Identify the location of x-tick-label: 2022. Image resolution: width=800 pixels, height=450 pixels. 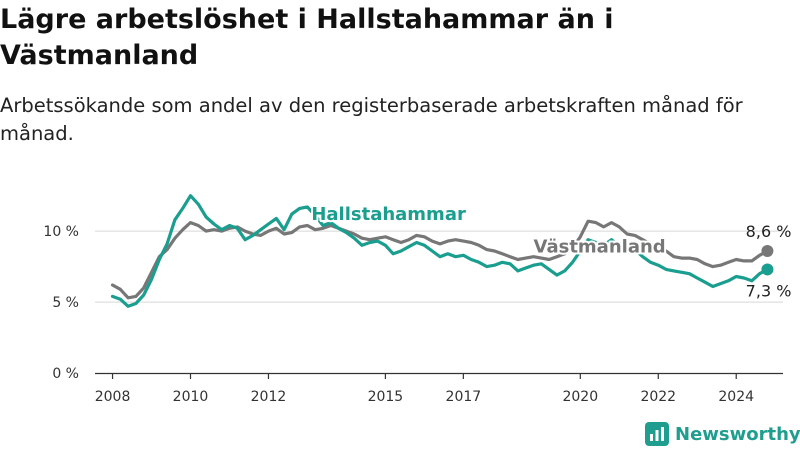
(658, 397).